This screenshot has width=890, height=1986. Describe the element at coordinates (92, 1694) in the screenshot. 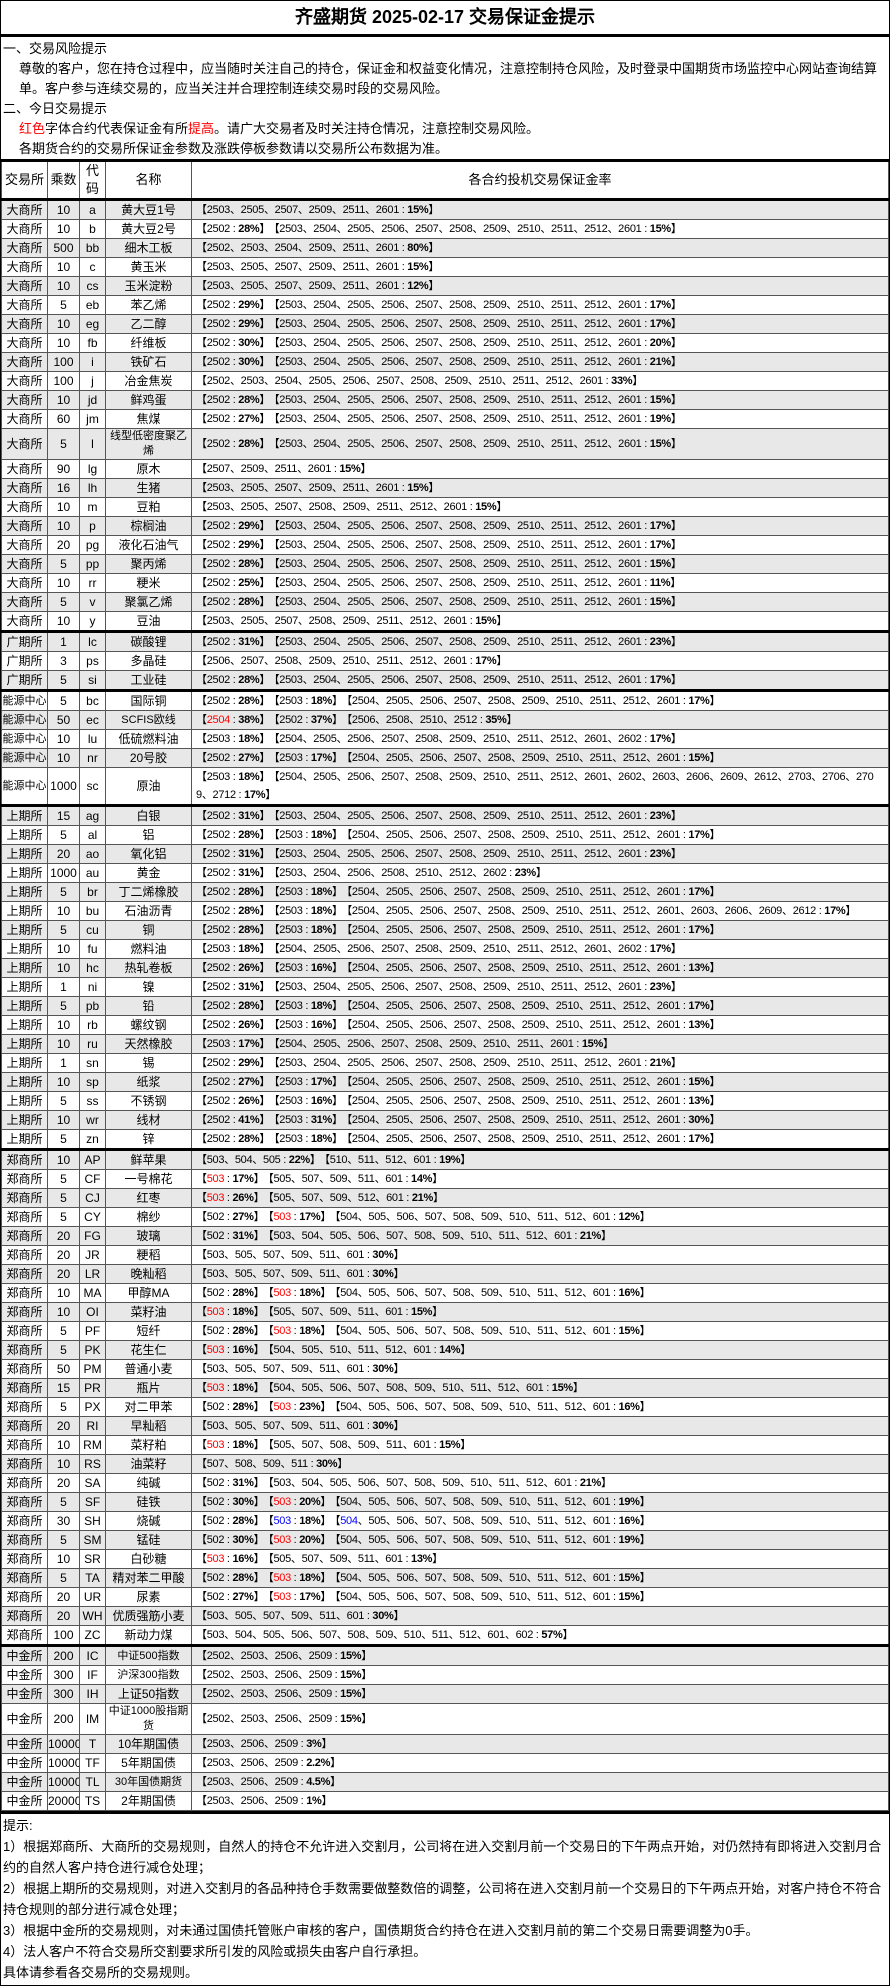

I see `code-cell: IH` at that location.